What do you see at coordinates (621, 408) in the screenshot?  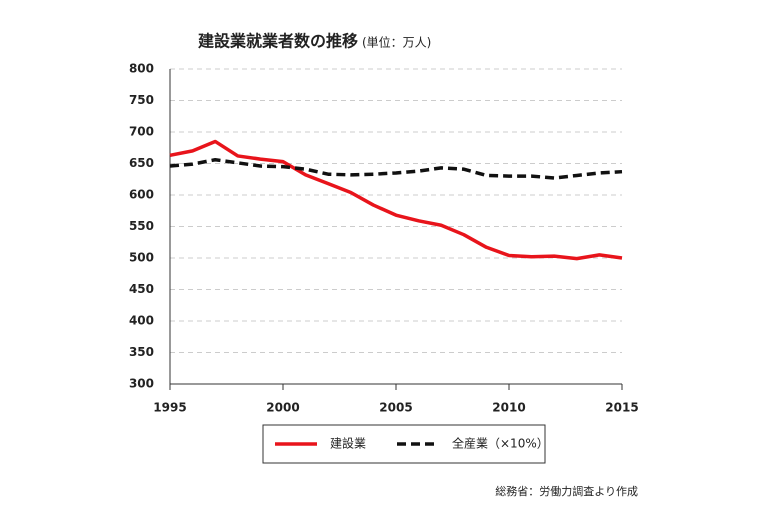 I see `x-tick-label: 2015` at bounding box center [621, 408].